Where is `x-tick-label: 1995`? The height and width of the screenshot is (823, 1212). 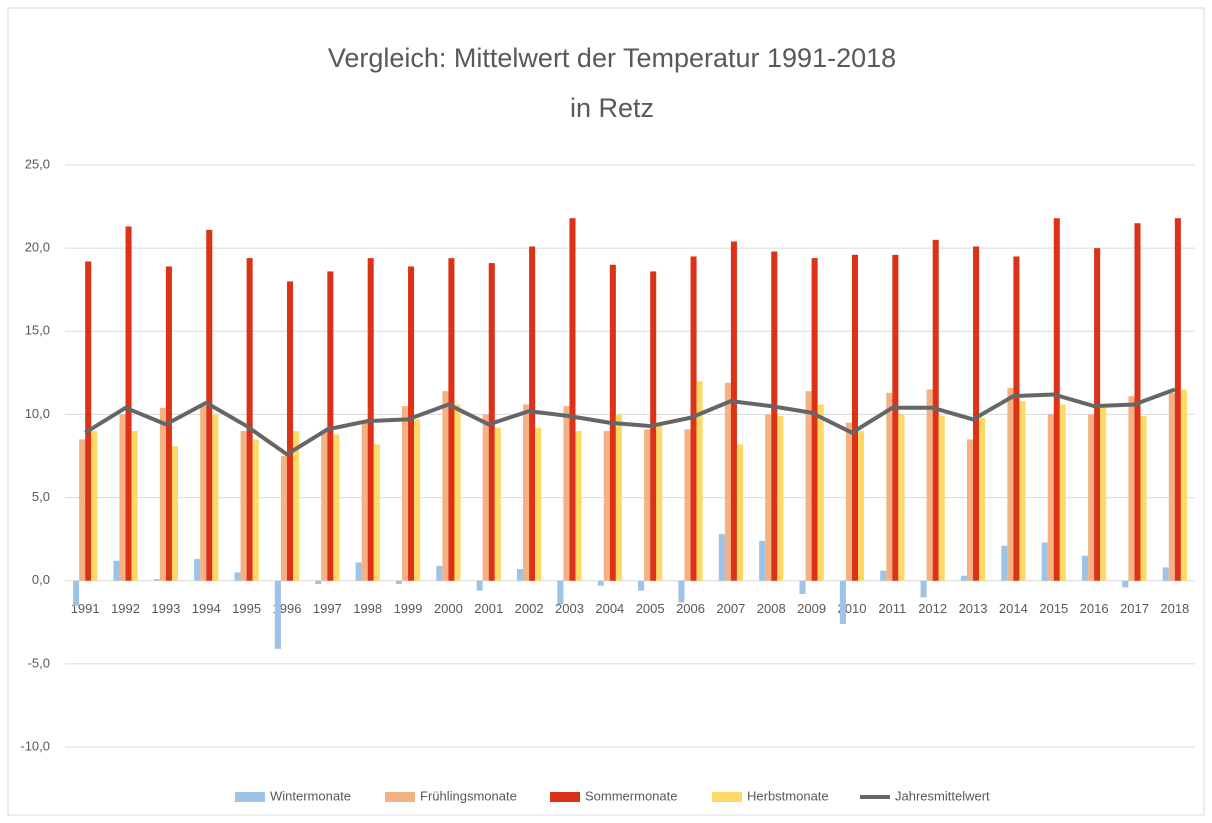
x-tick-label: 1995 is located at coordinates (246, 608).